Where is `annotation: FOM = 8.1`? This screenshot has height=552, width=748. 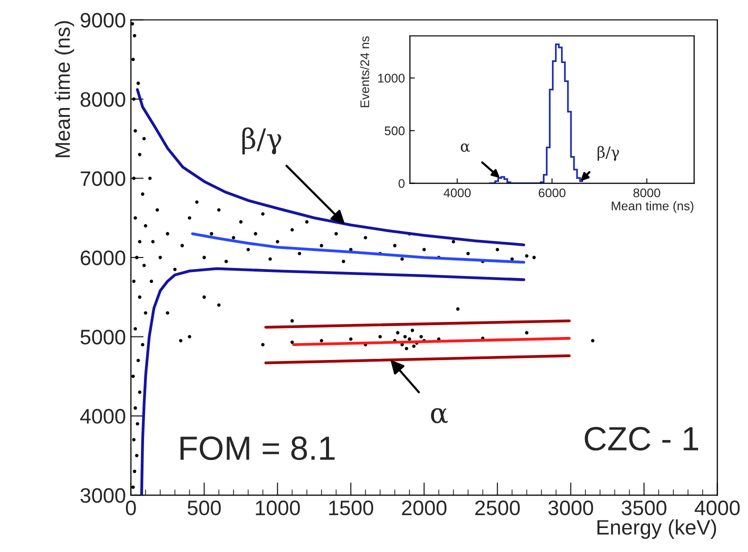 annotation: FOM = 8.1 is located at coordinates (257, 448).